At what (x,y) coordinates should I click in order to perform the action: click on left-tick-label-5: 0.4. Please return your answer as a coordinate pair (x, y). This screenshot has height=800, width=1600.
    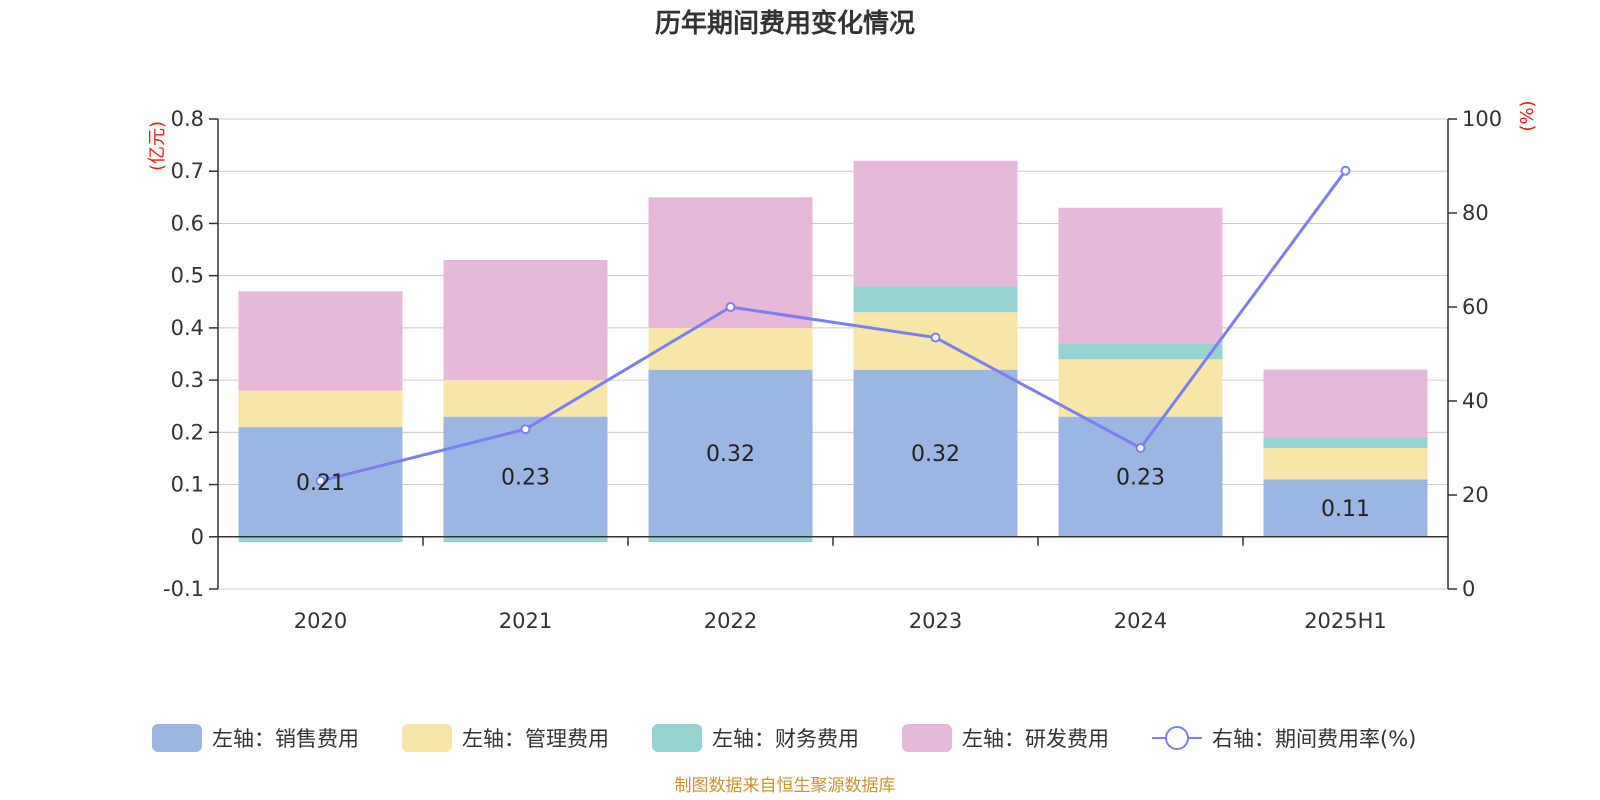
    Looking at the image, I should click on (187, 328).